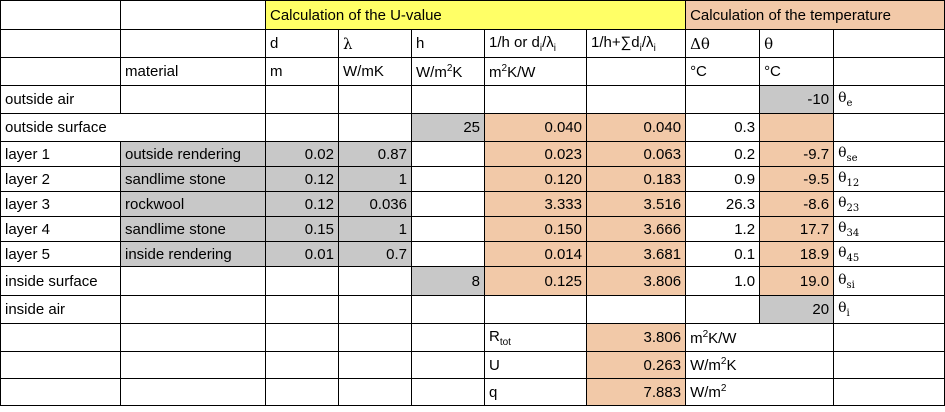 The height and width of the screenshot is (412, 945). I want to click on d-cell: 0.15, so click(302, 229).